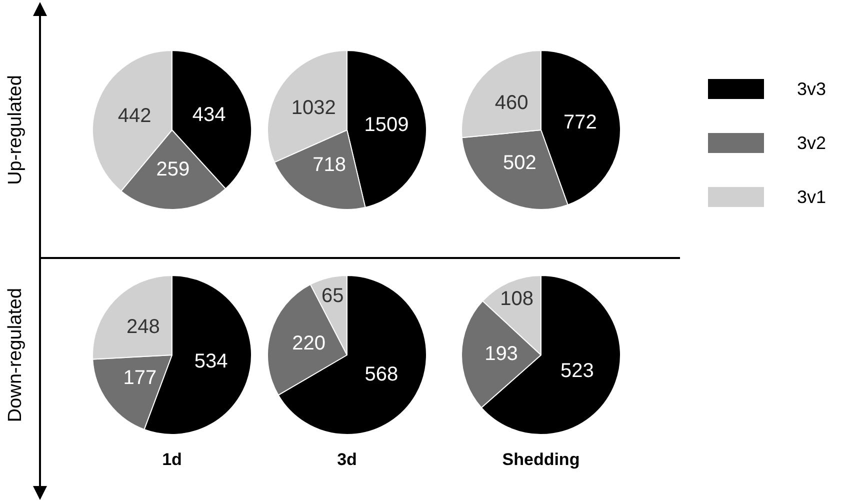 This screenshot has height=502, width=851. What do you see at coordinates (347, 460) in the screenshot?
I see `text: 3d` at bounding box center [347, 460].